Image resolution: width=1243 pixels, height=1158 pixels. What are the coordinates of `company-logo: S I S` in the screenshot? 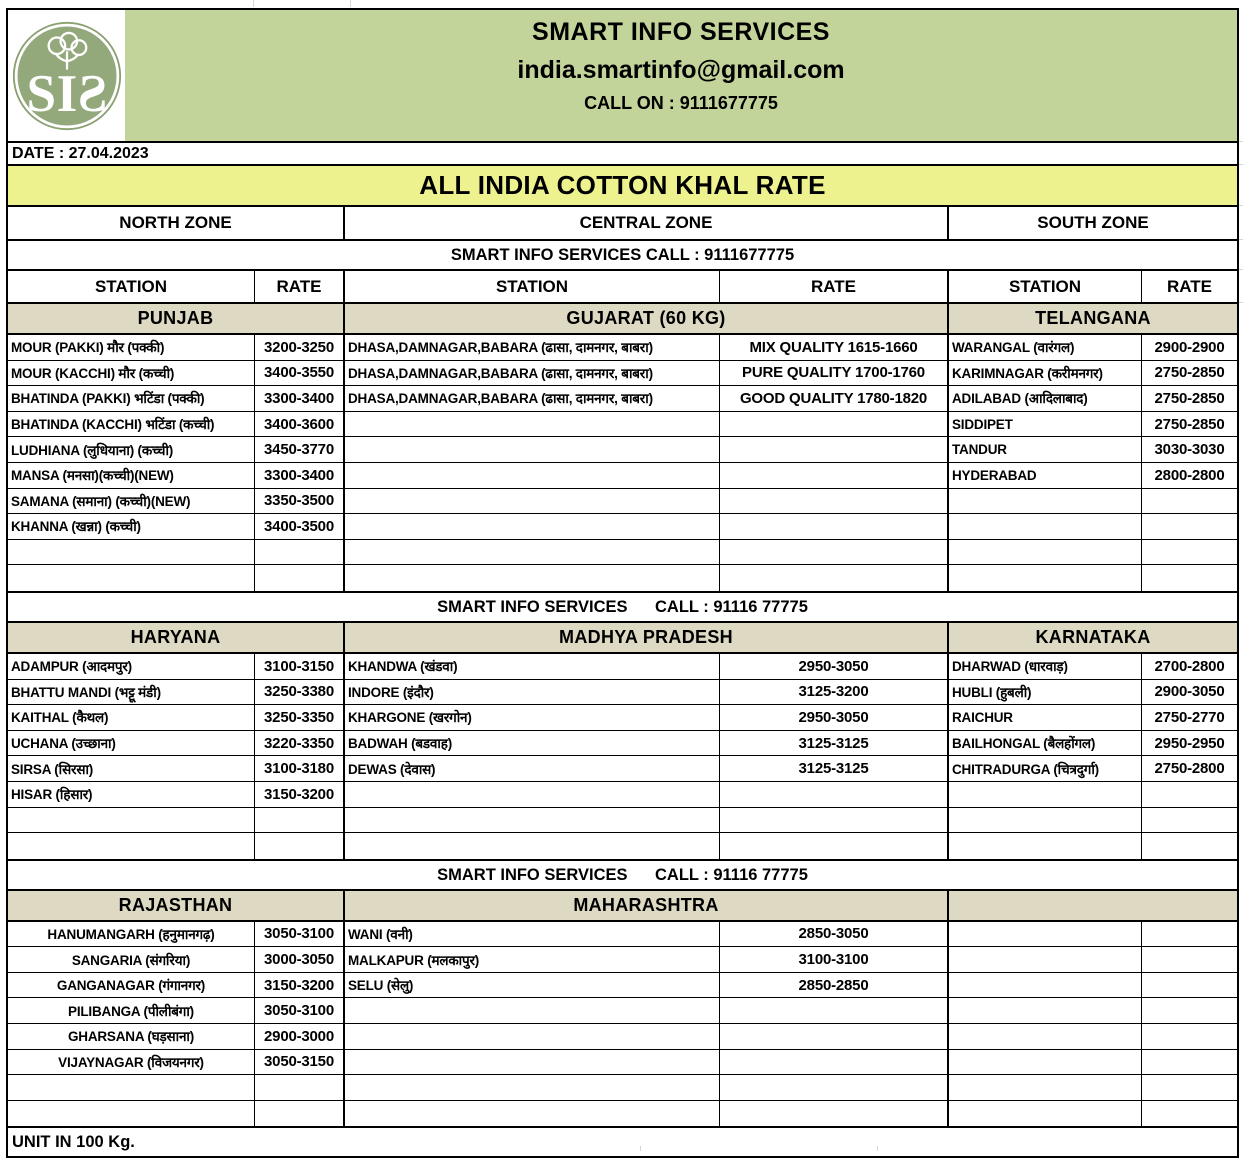 It's located at (66, 75).